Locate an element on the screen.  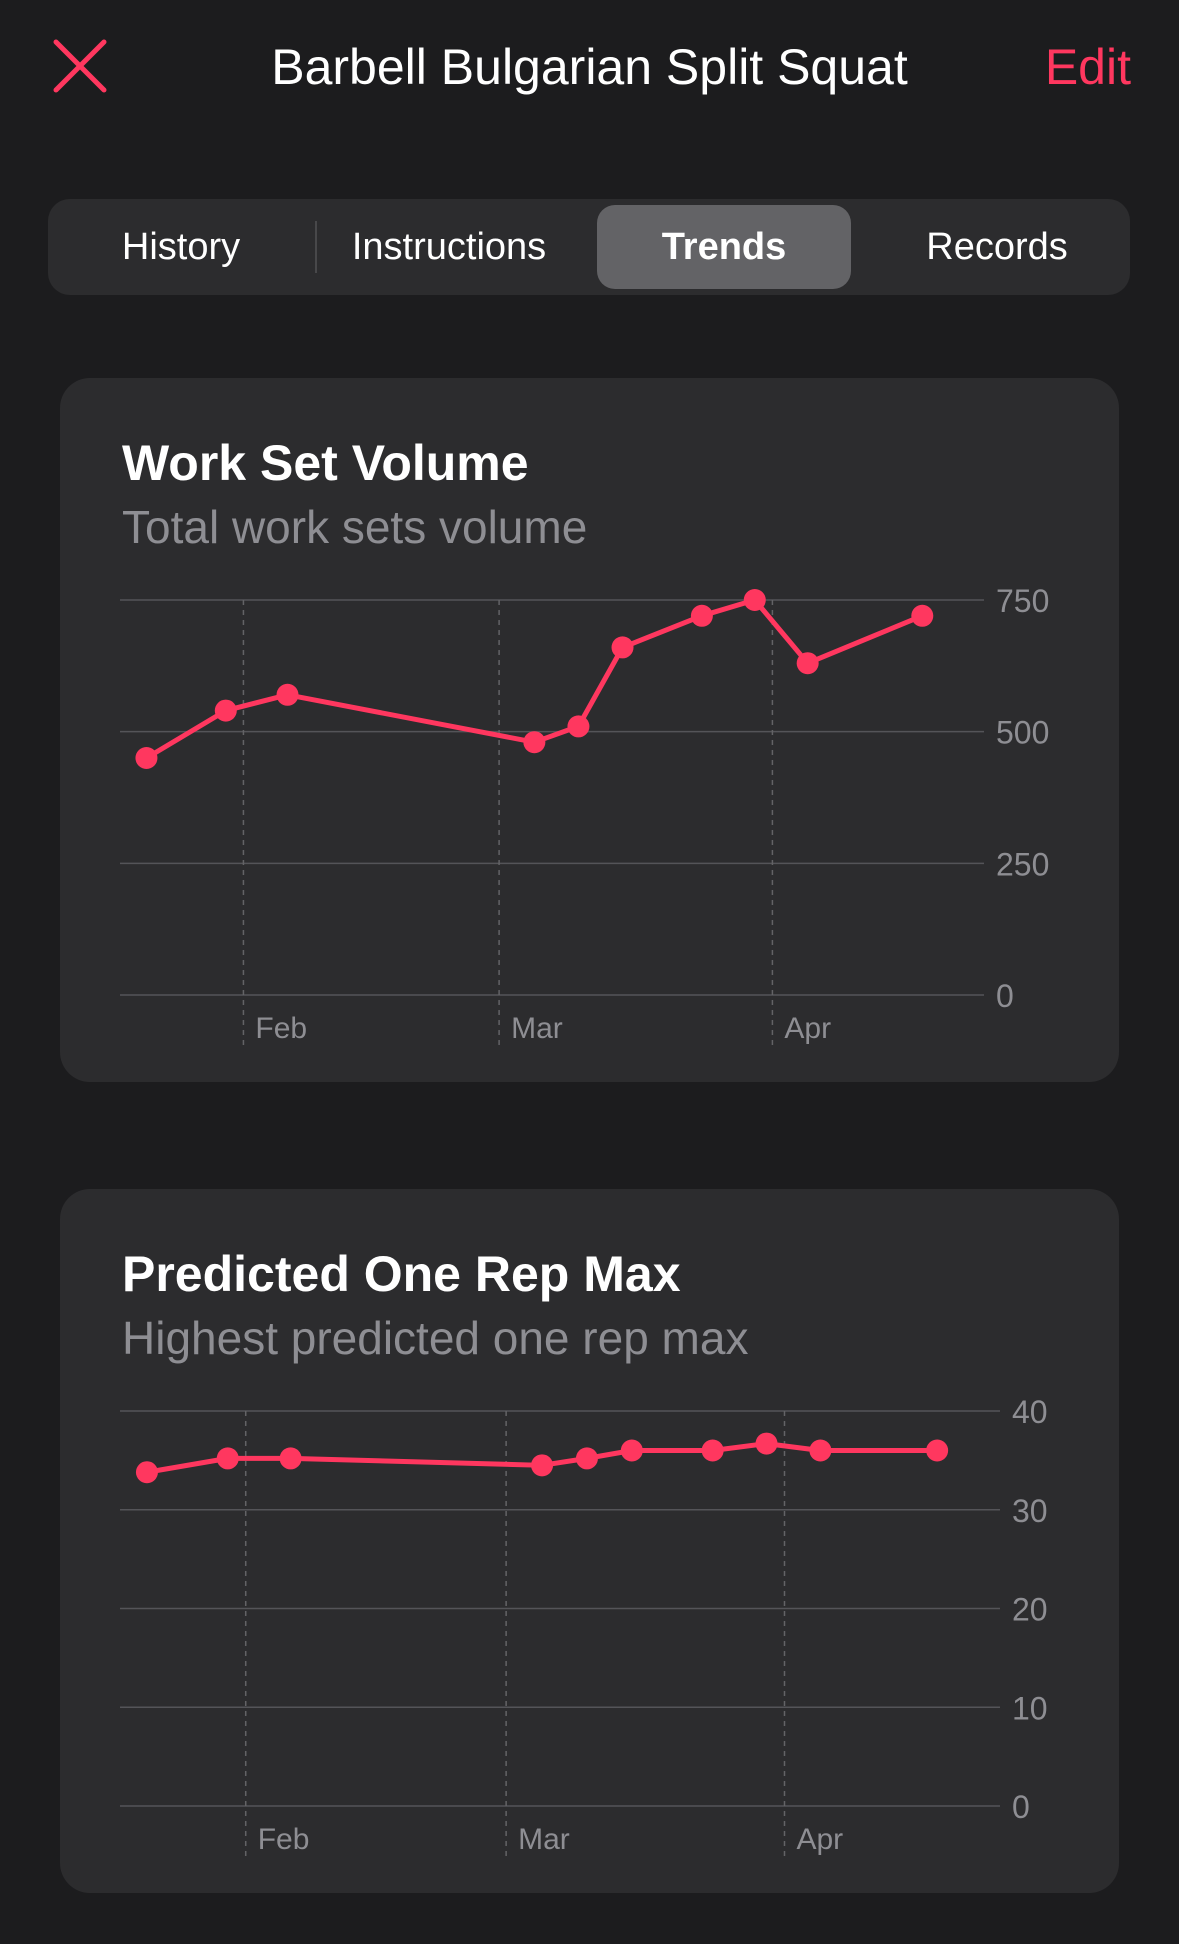
card-title: Predicted One Rep Max is located at coordinates (401, 1274).